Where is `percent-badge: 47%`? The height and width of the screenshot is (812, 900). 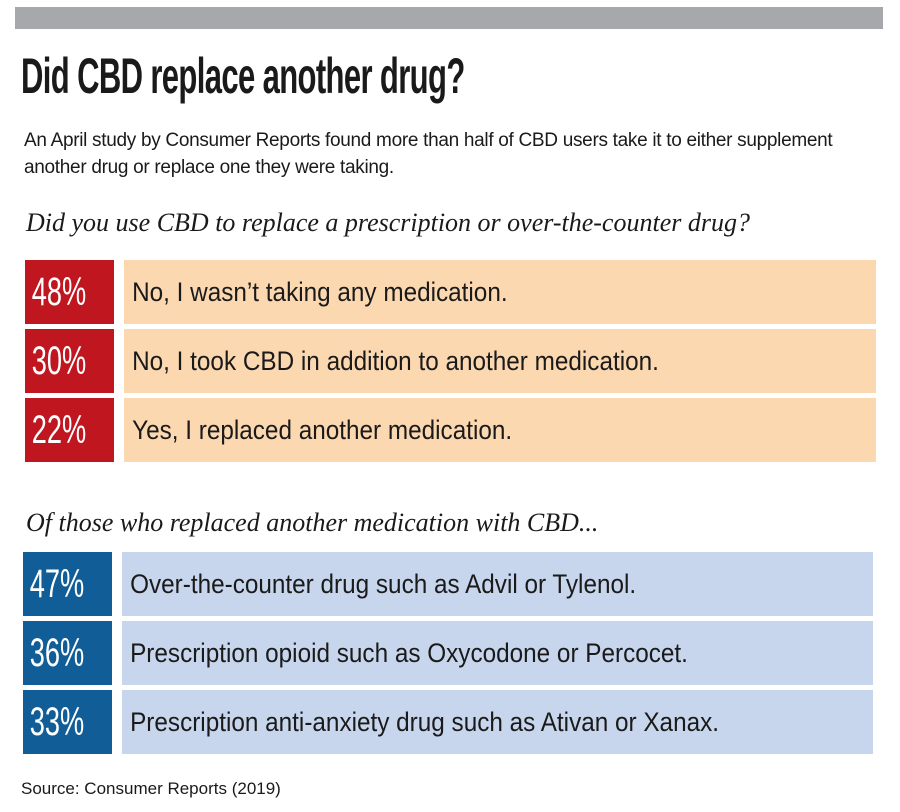
percent-badge: 47% is located at coordinates (67, 584).